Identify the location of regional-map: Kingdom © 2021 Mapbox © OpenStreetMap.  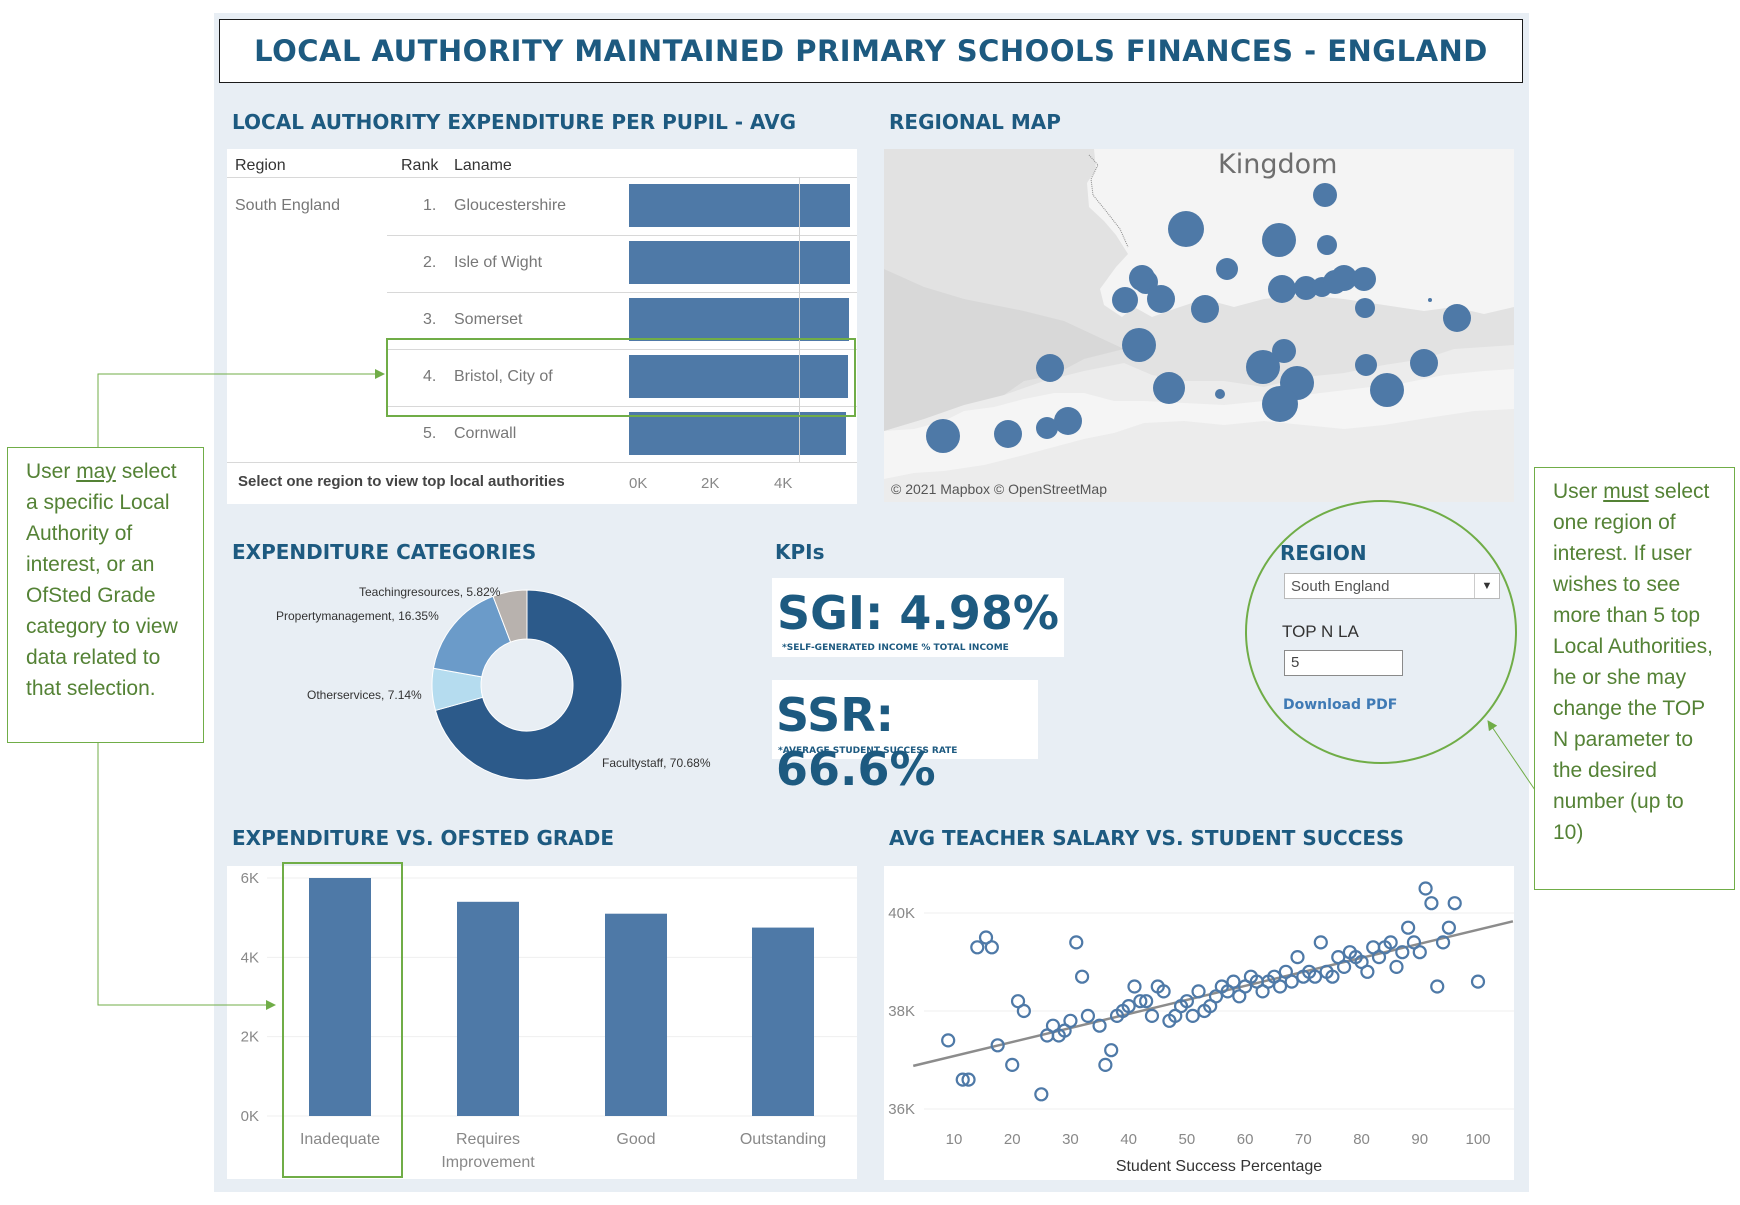
(1199, 325).